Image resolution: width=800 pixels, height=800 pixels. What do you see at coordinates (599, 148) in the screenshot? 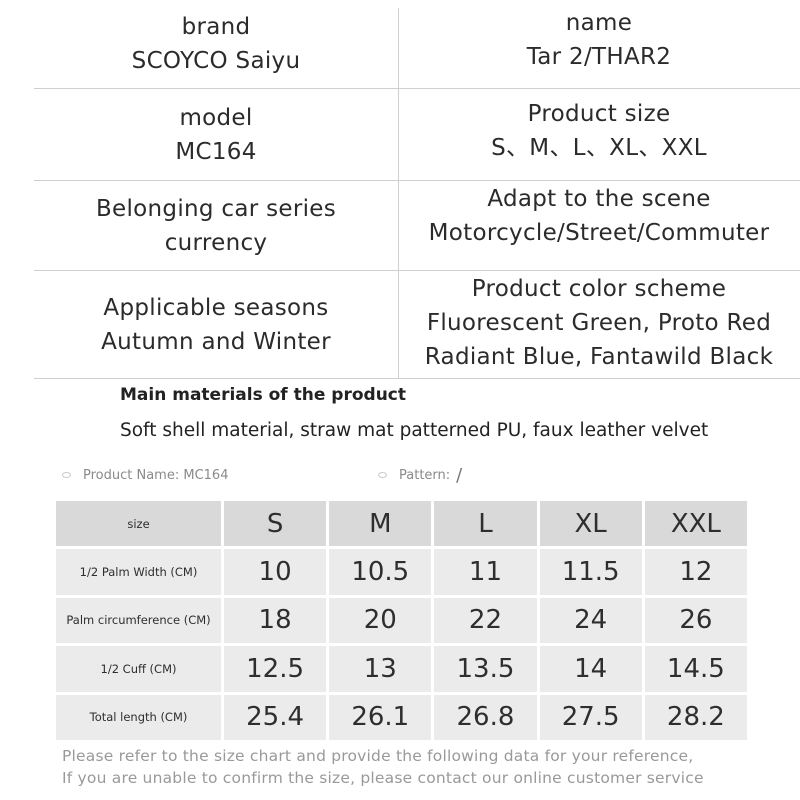
I see `spec-value: S、M、L、XL、XXL` at bounding box center [599, 148].